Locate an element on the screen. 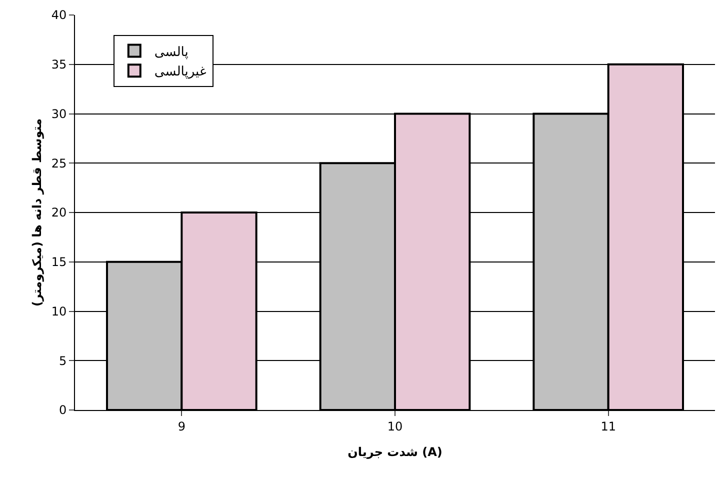  x-tick-label: 11 is located at coordinates (608, 426).